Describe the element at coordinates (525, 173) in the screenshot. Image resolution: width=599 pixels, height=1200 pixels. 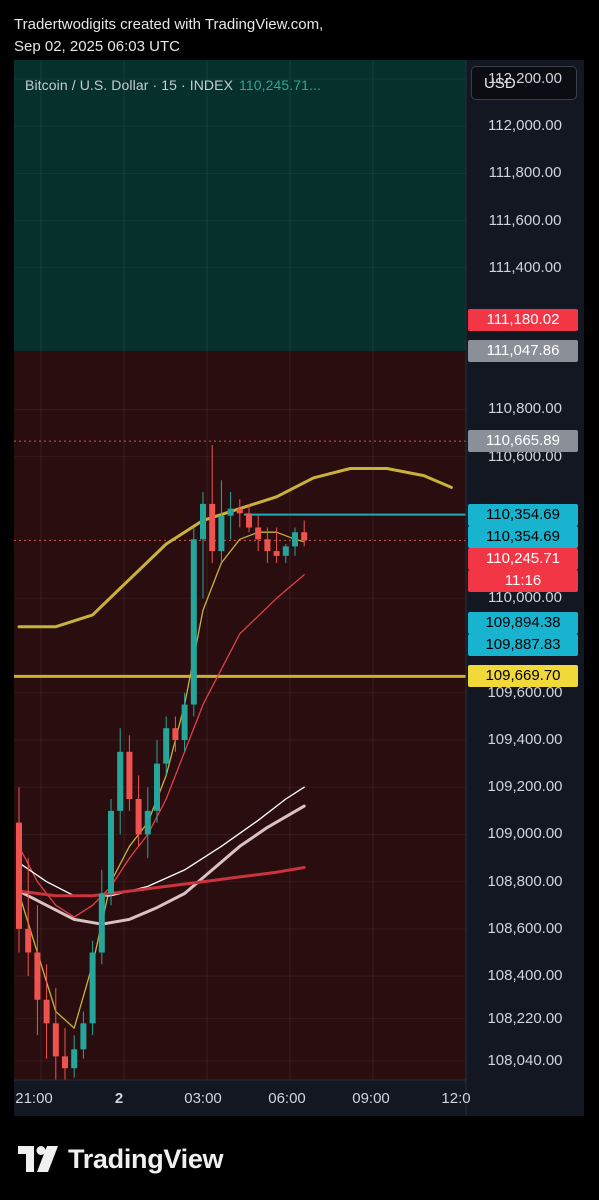
I see `price-tick-label: 111,800.00` at that location.